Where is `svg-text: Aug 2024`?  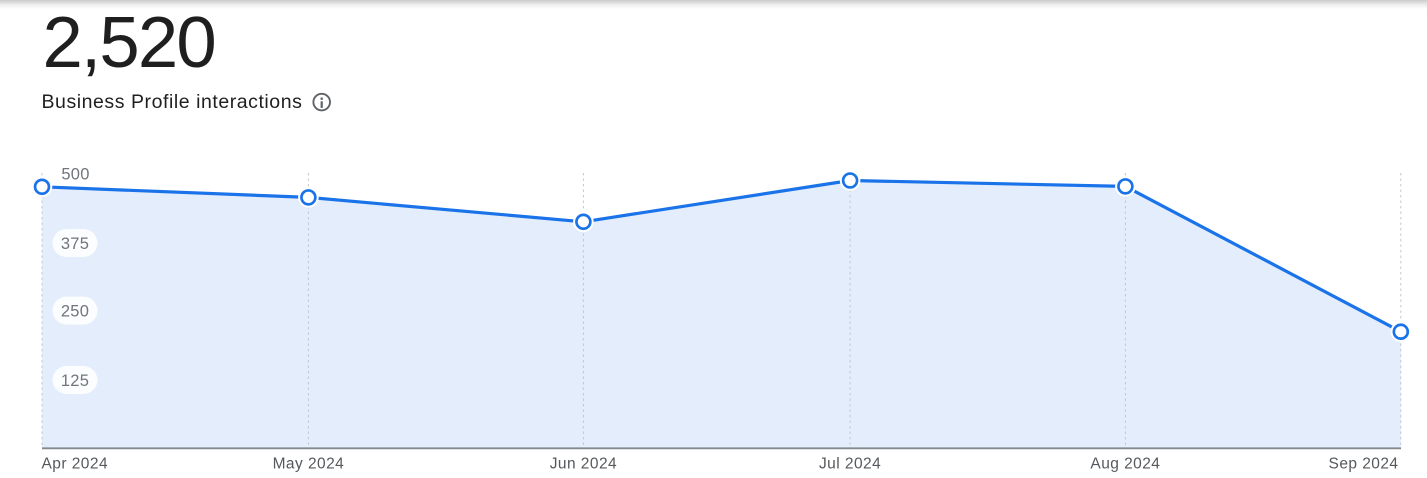 svg-text: Aug 2024 is located at coordinates (1125, 464).